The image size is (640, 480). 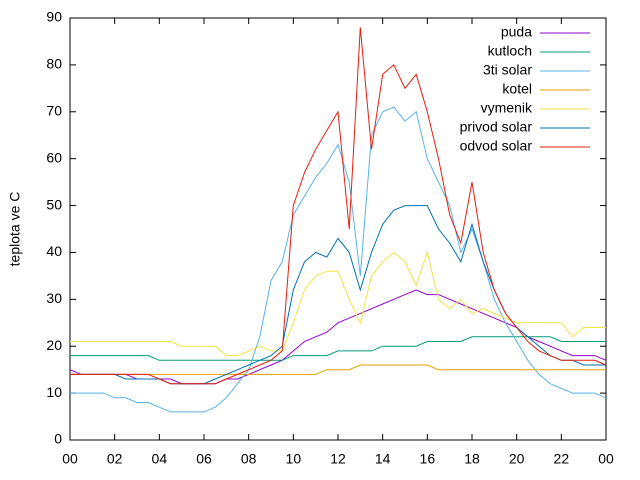 I want to click on legend-label: kutloch, so click(x=510, y=51).